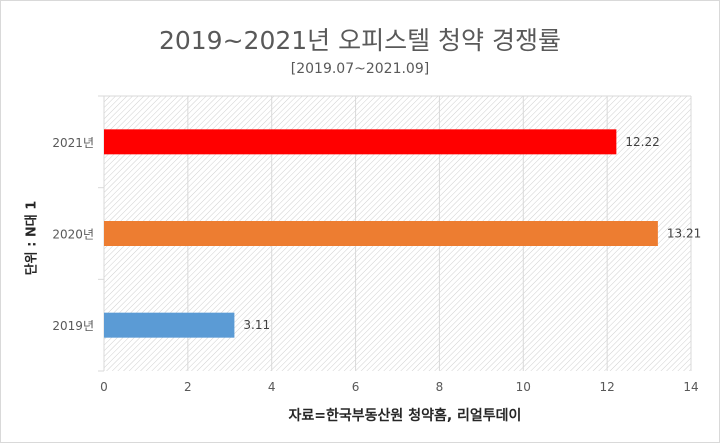 This screenshot has height=443, width=720. I want to click on category-label: 2019년, so click(73, 326).